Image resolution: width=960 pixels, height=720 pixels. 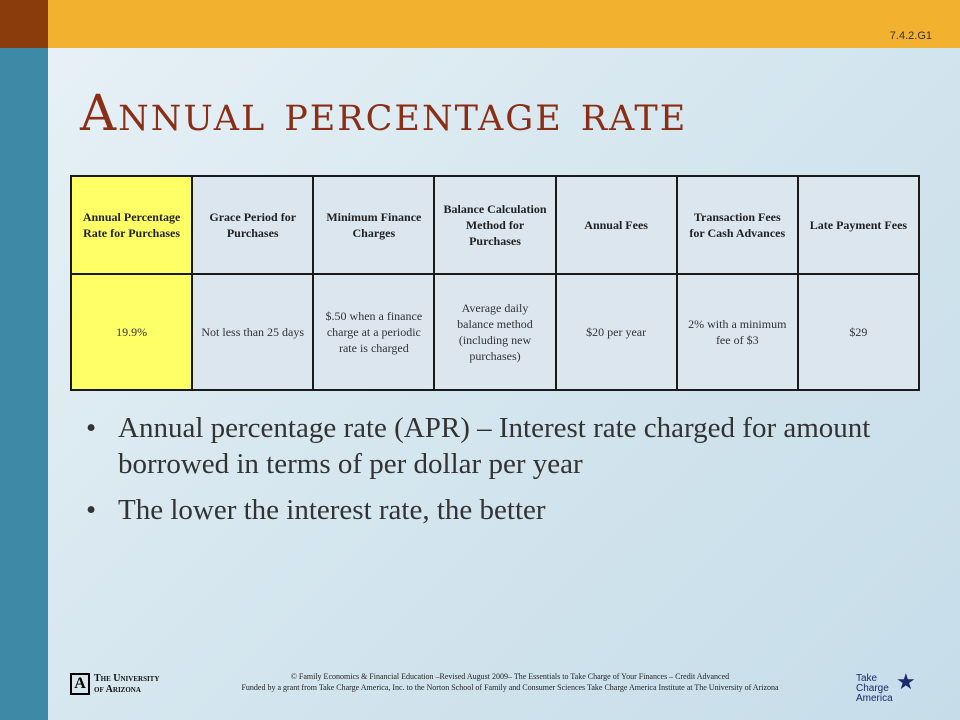 What do you see at coordinates (874, 698) in the screenshot?
I see `tca-line3: America` at bounding box center [874, 698].